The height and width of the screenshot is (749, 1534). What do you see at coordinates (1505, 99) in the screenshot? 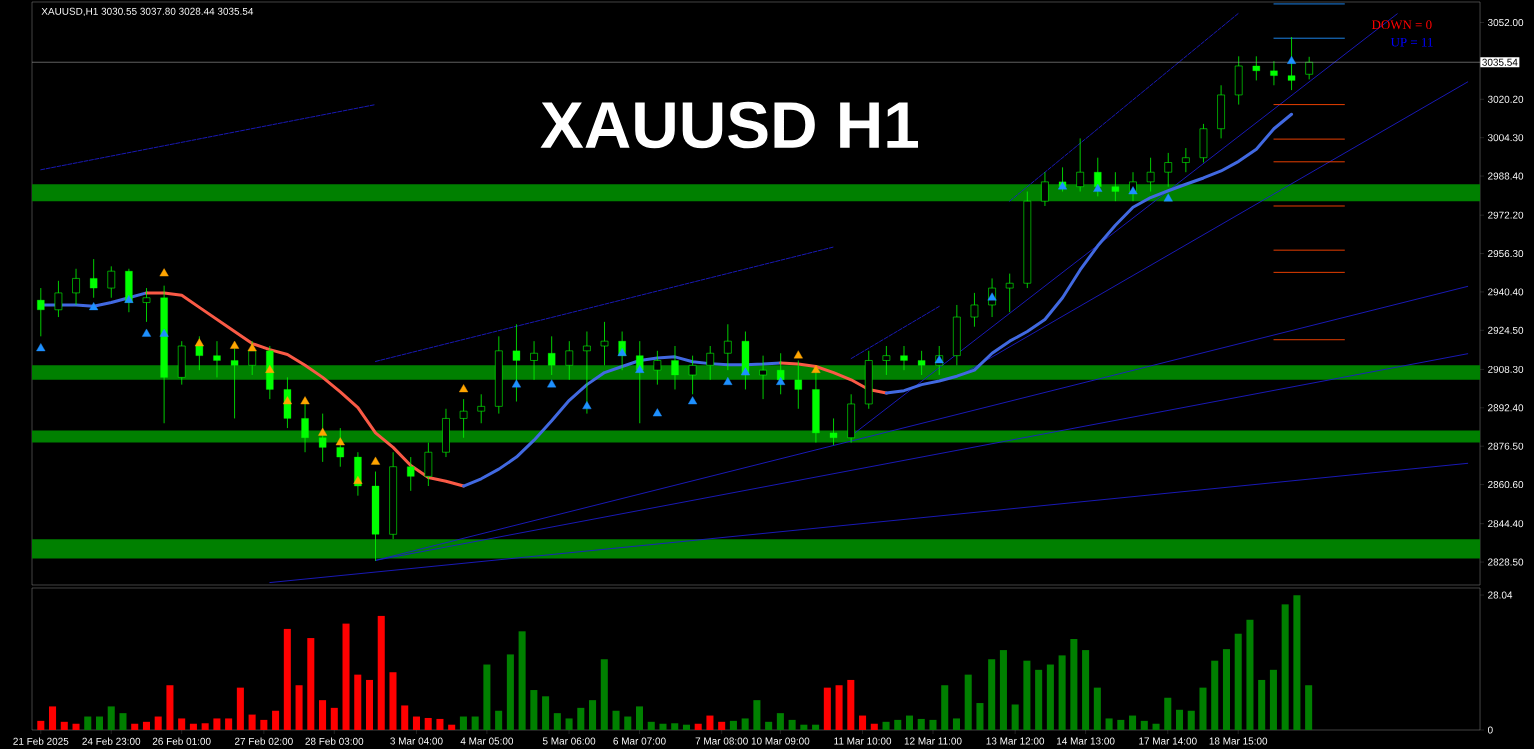
I see `y-tick-label: 3020.20` at bounding box center [1505, 99].